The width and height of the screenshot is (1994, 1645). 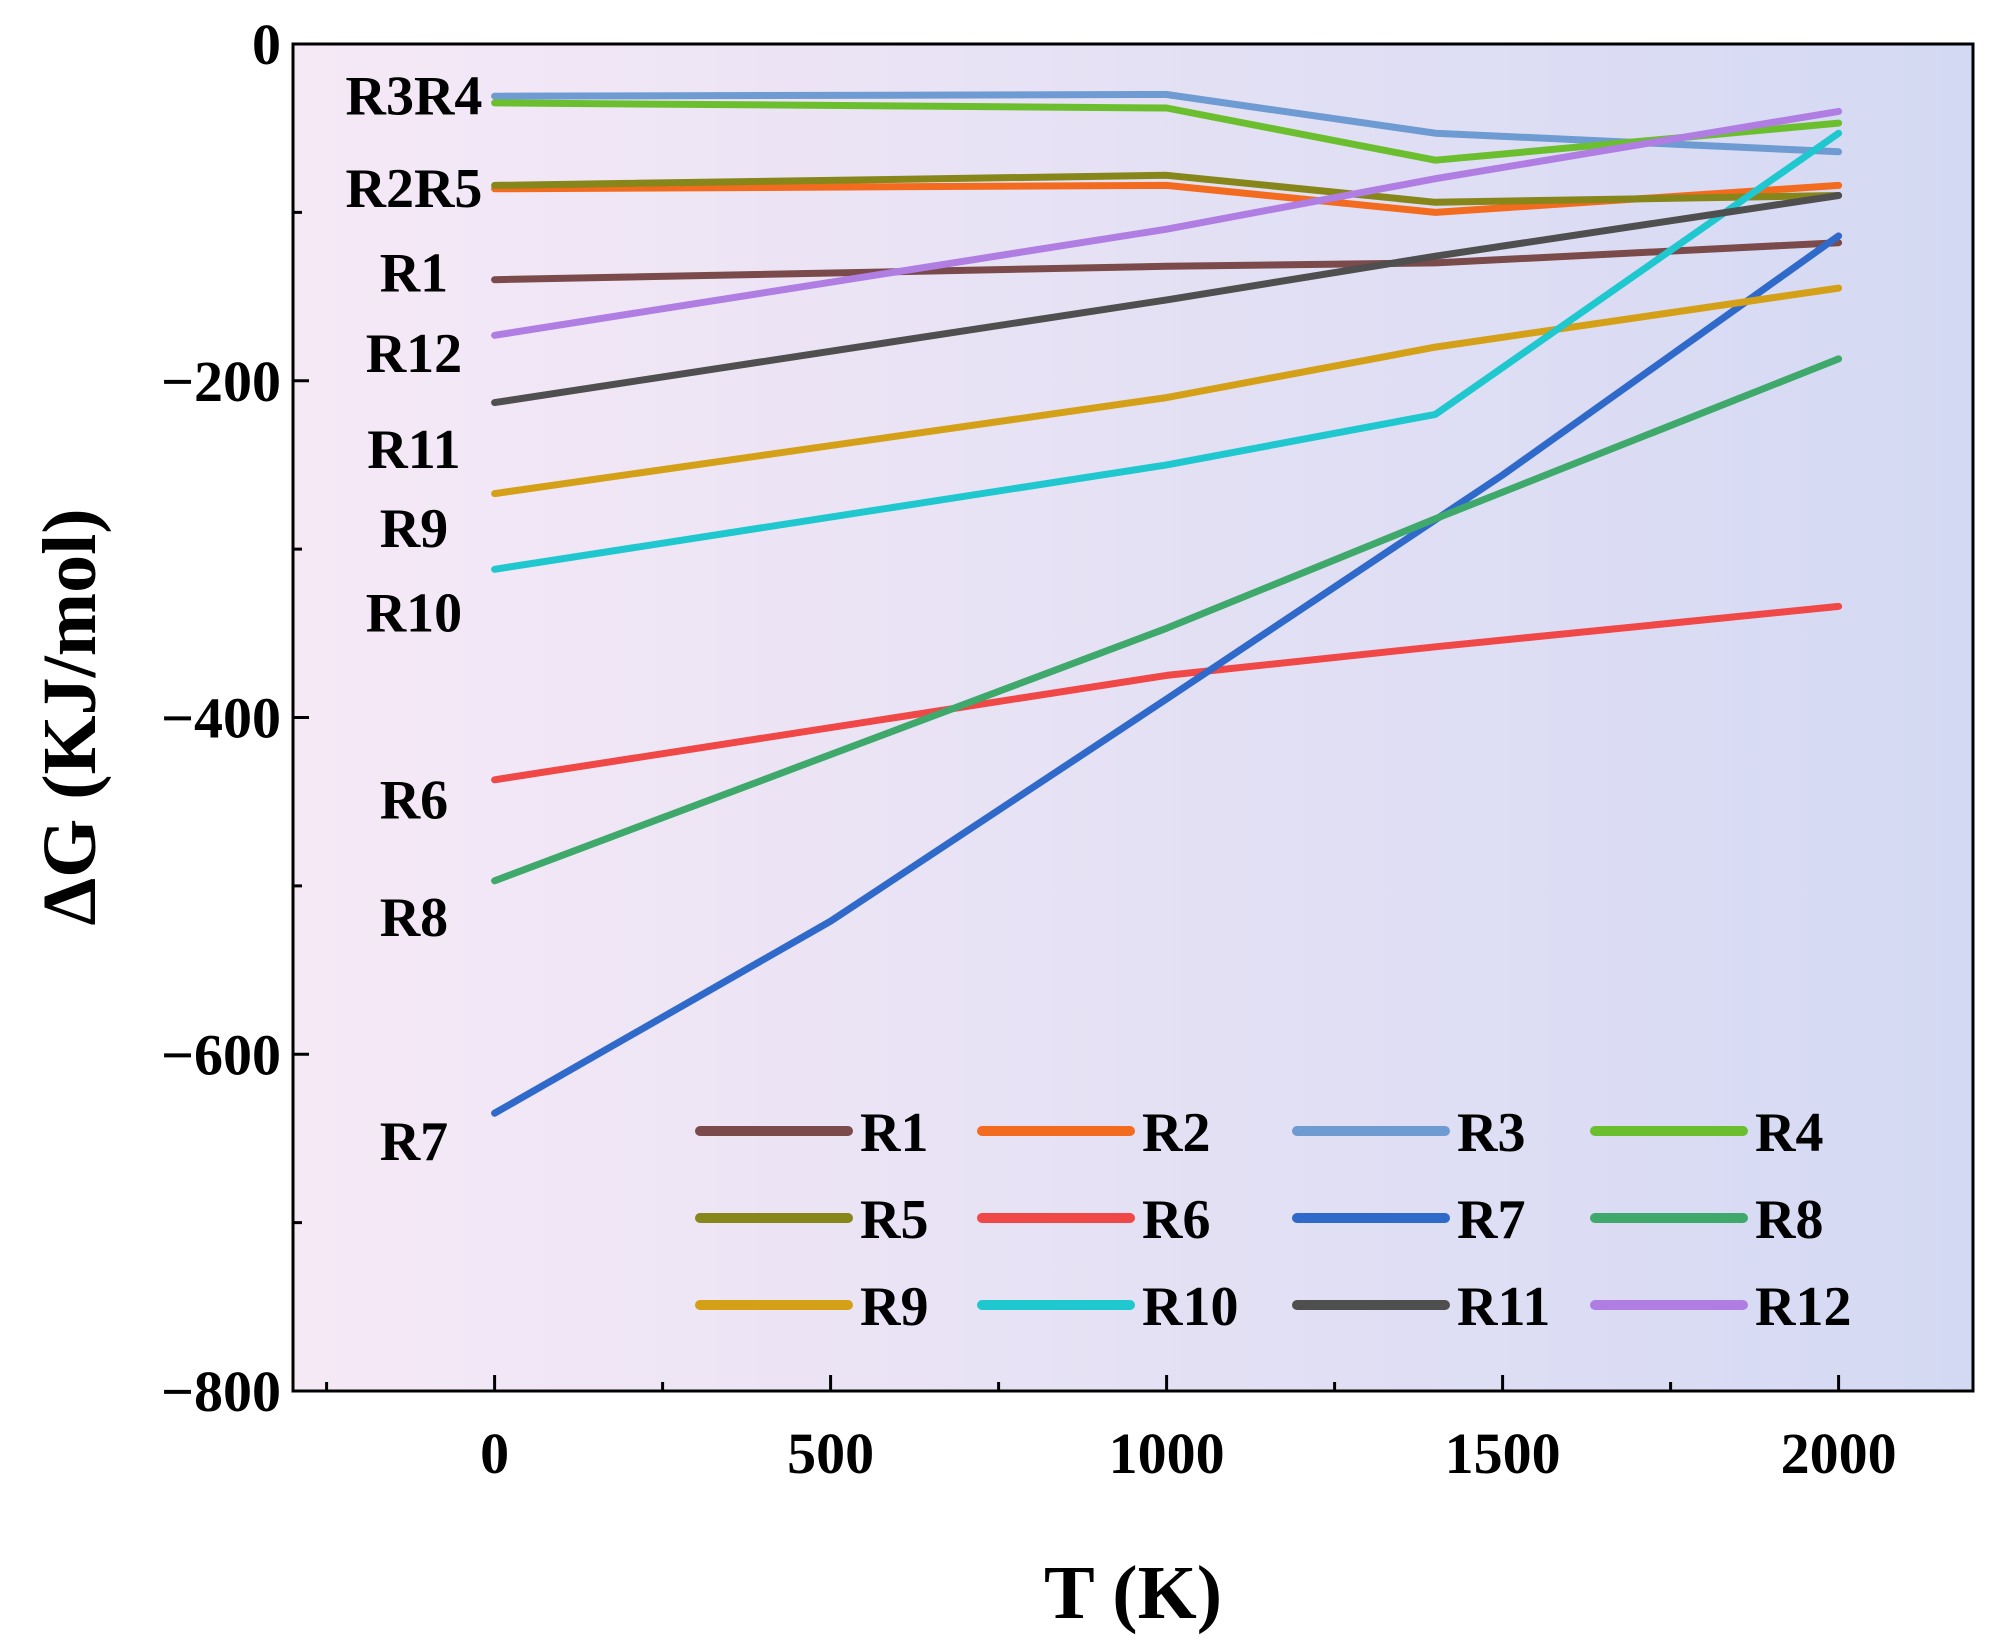 What do you see at coordinates (894, 1133) in the screenshot?
I see `legend-label-r1: R1` at bounding box center [894, 1133].